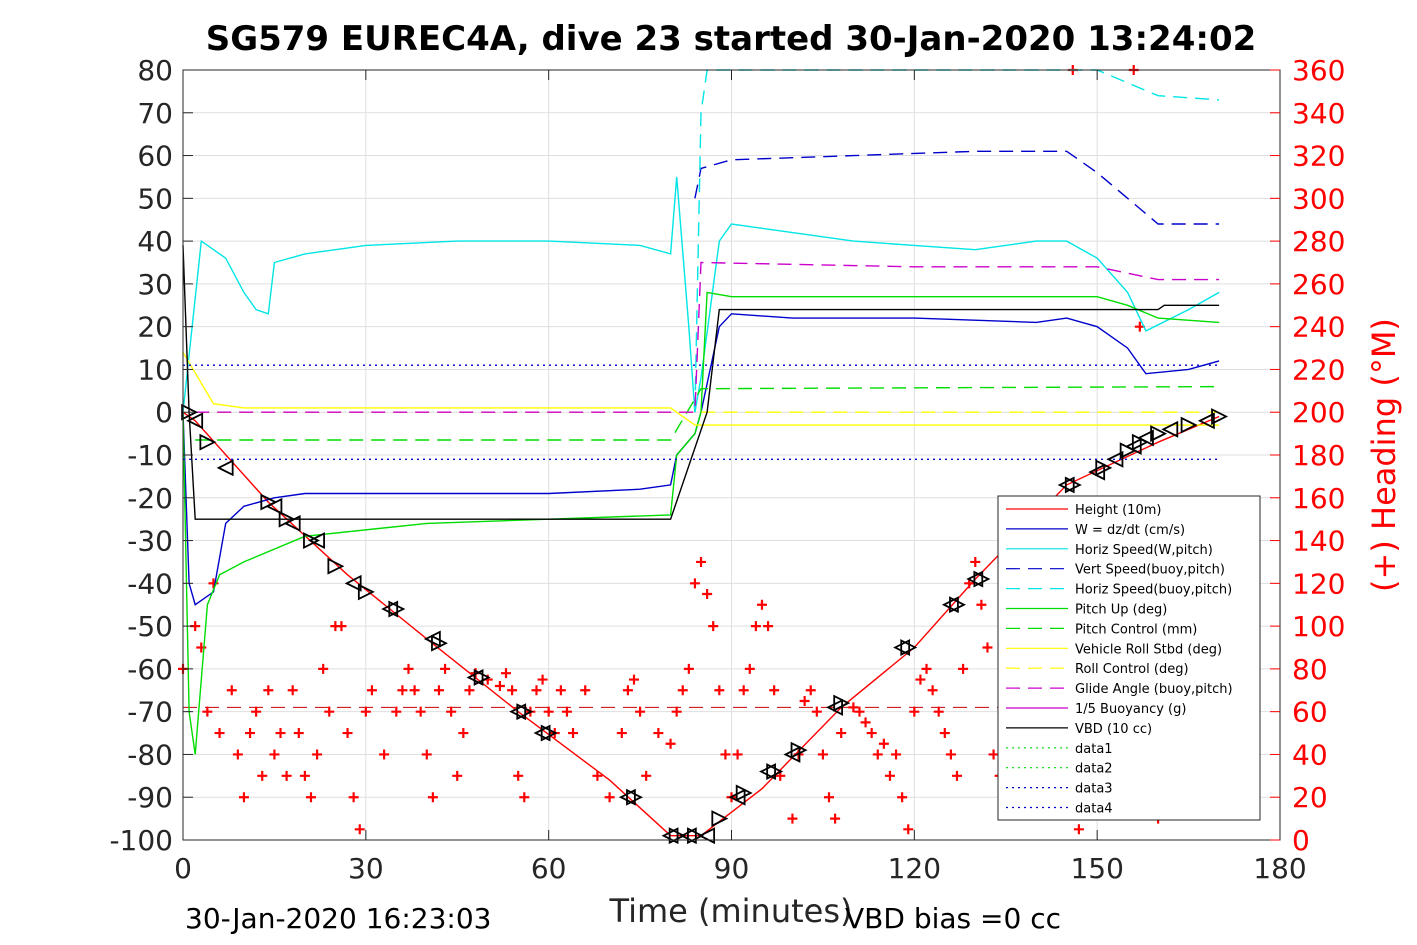 The image size is (1417, 945). I want to click on y-tick-label: -70, so click(150, 712).